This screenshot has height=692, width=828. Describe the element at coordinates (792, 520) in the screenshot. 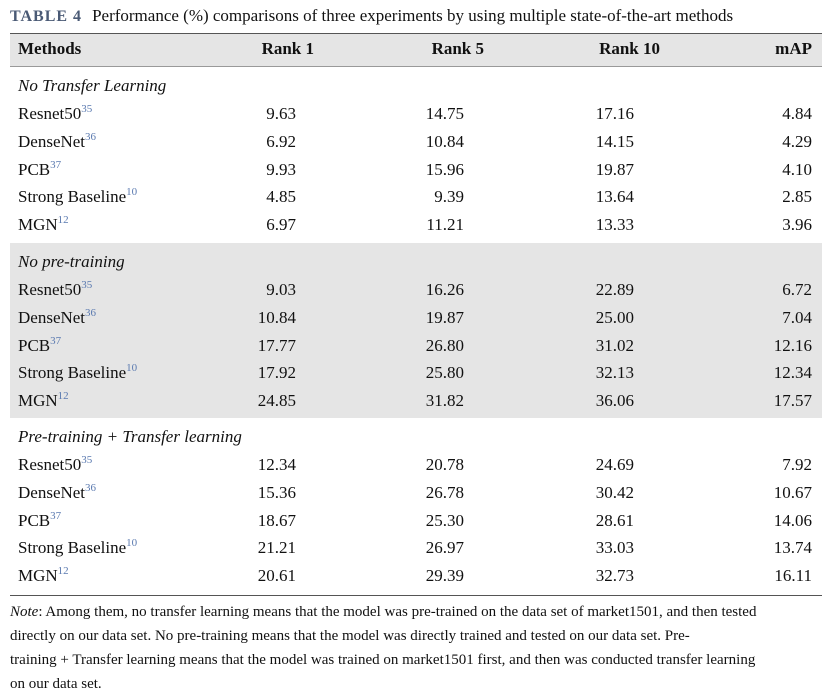

I see `cell-value: 14.06` at that location.